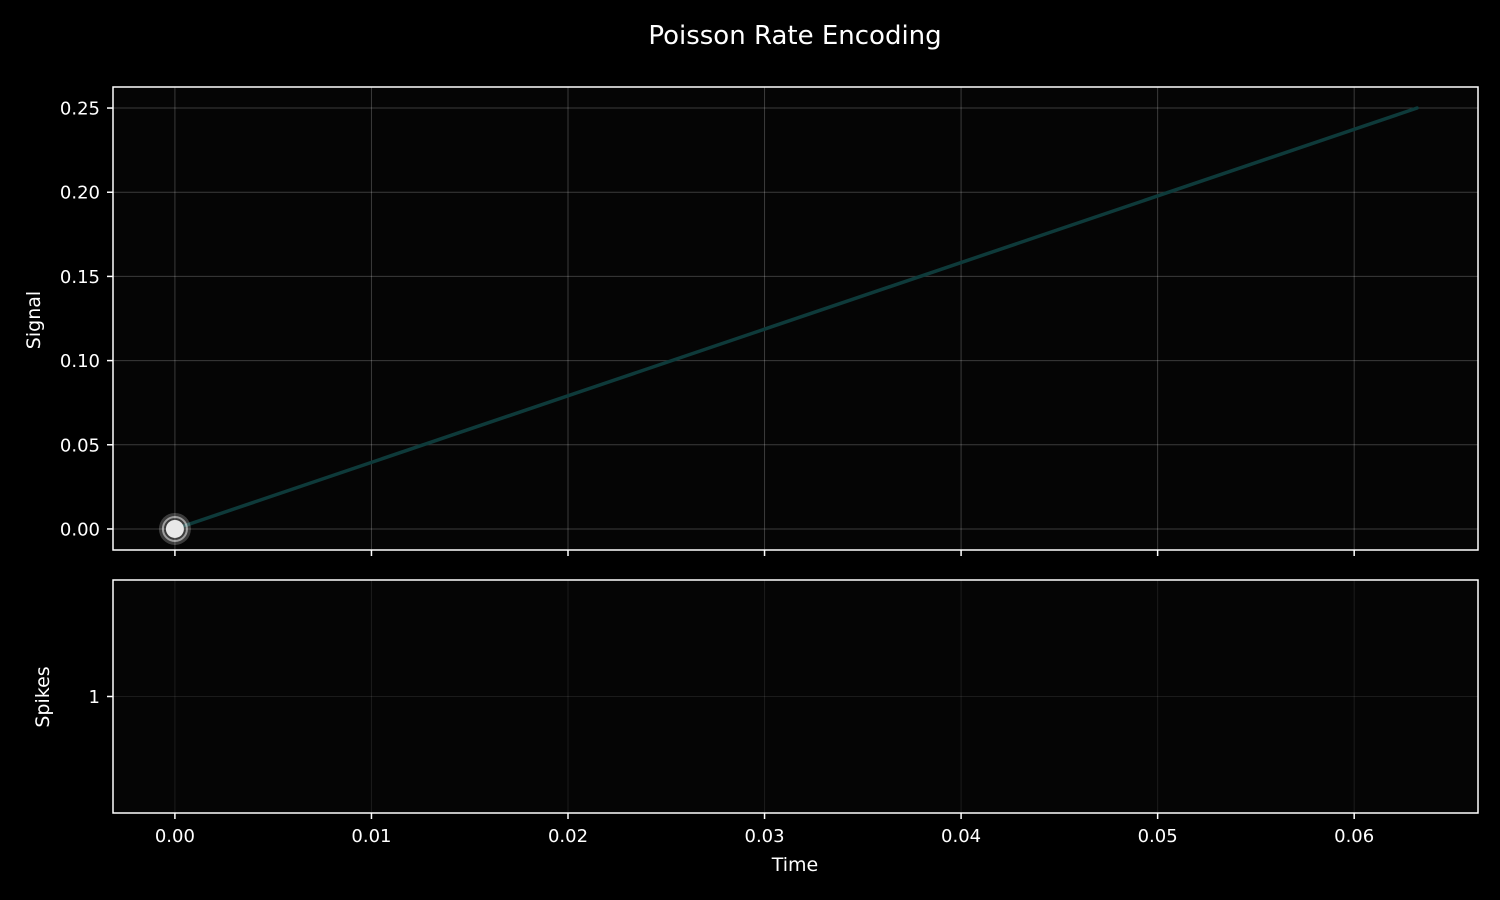 This screenshot has height=900, width=1500. Describe the element at coordinates (794, 36) in the screenshot. I see `chart-title: Poisson Rate Encoding` at that location.